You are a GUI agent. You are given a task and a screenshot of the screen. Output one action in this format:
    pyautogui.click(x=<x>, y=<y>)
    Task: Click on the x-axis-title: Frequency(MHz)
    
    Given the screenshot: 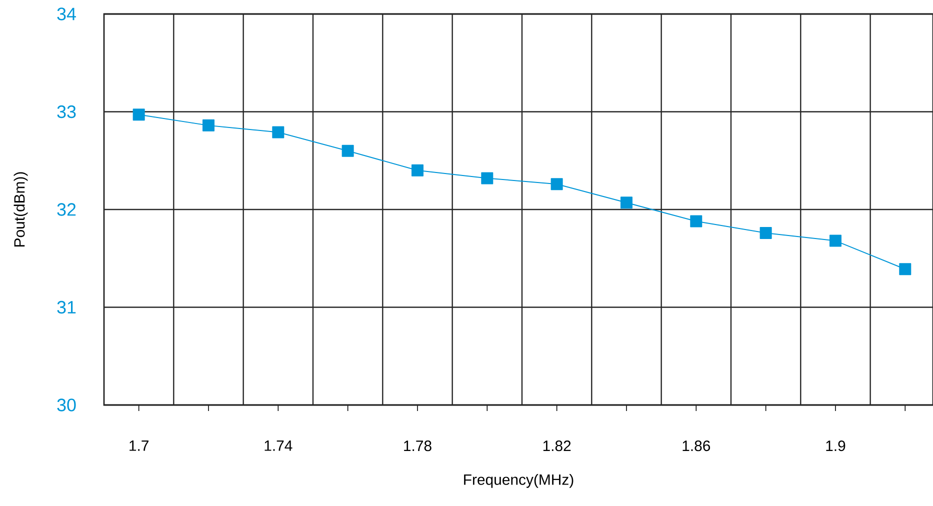 What is the action you would take?
    pyautogui.click(x=519, y=481)
    